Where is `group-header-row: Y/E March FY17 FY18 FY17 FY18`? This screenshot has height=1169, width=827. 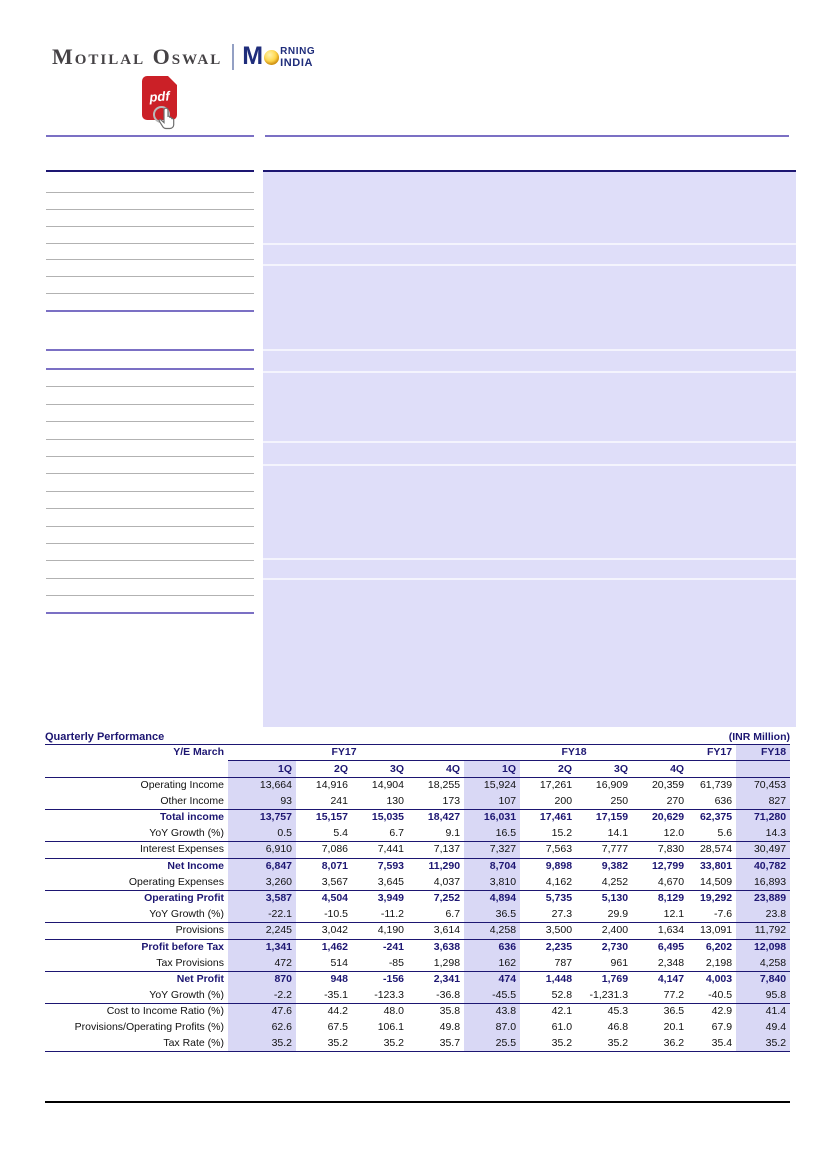
group-header-row: Y/E March FY17 FY18 FY17 FY18 is located at coordinates (418, 753).